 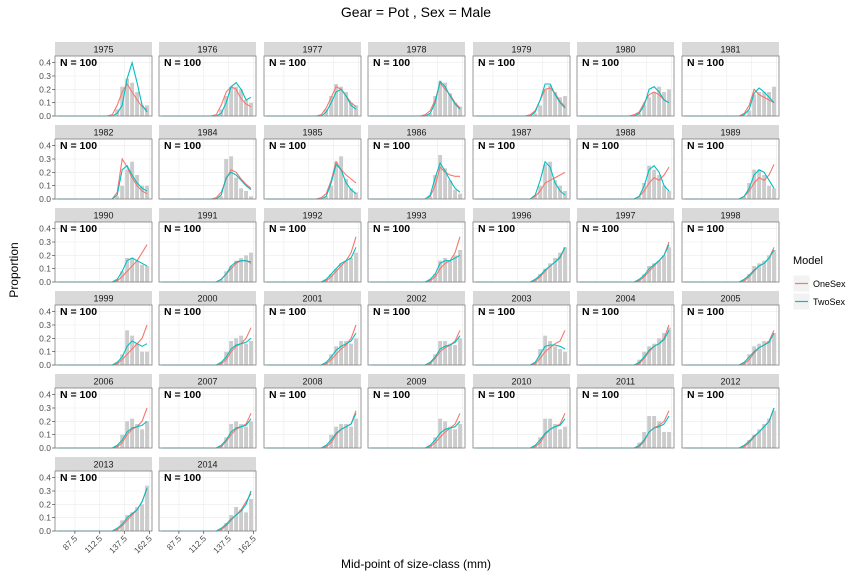 I want to click on panel-year-label: 1991, so click(x=207, y=216).